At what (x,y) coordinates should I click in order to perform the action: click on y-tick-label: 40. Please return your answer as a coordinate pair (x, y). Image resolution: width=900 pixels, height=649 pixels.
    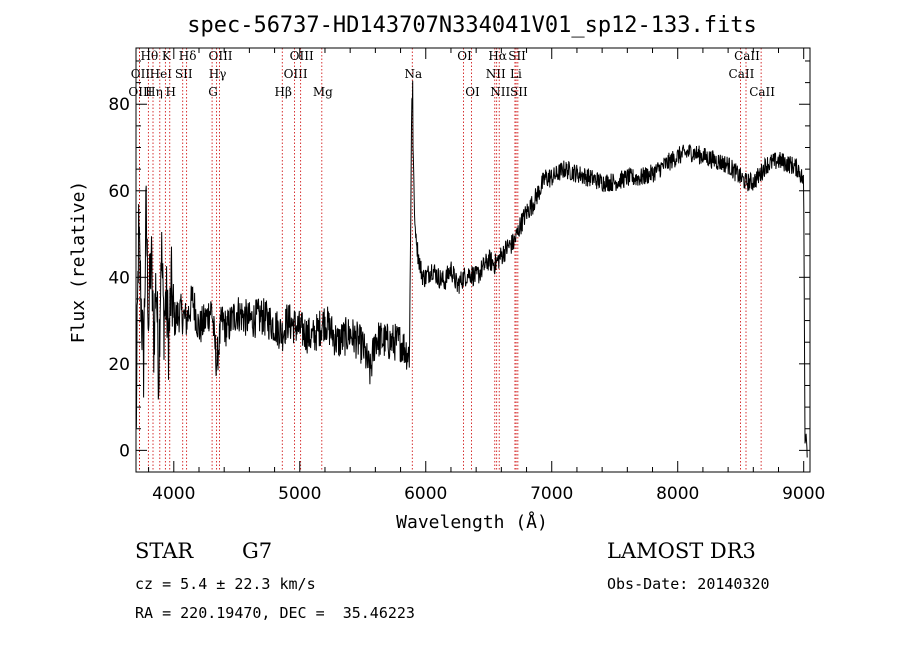
    Looking at the image, I should click on (119, 278).